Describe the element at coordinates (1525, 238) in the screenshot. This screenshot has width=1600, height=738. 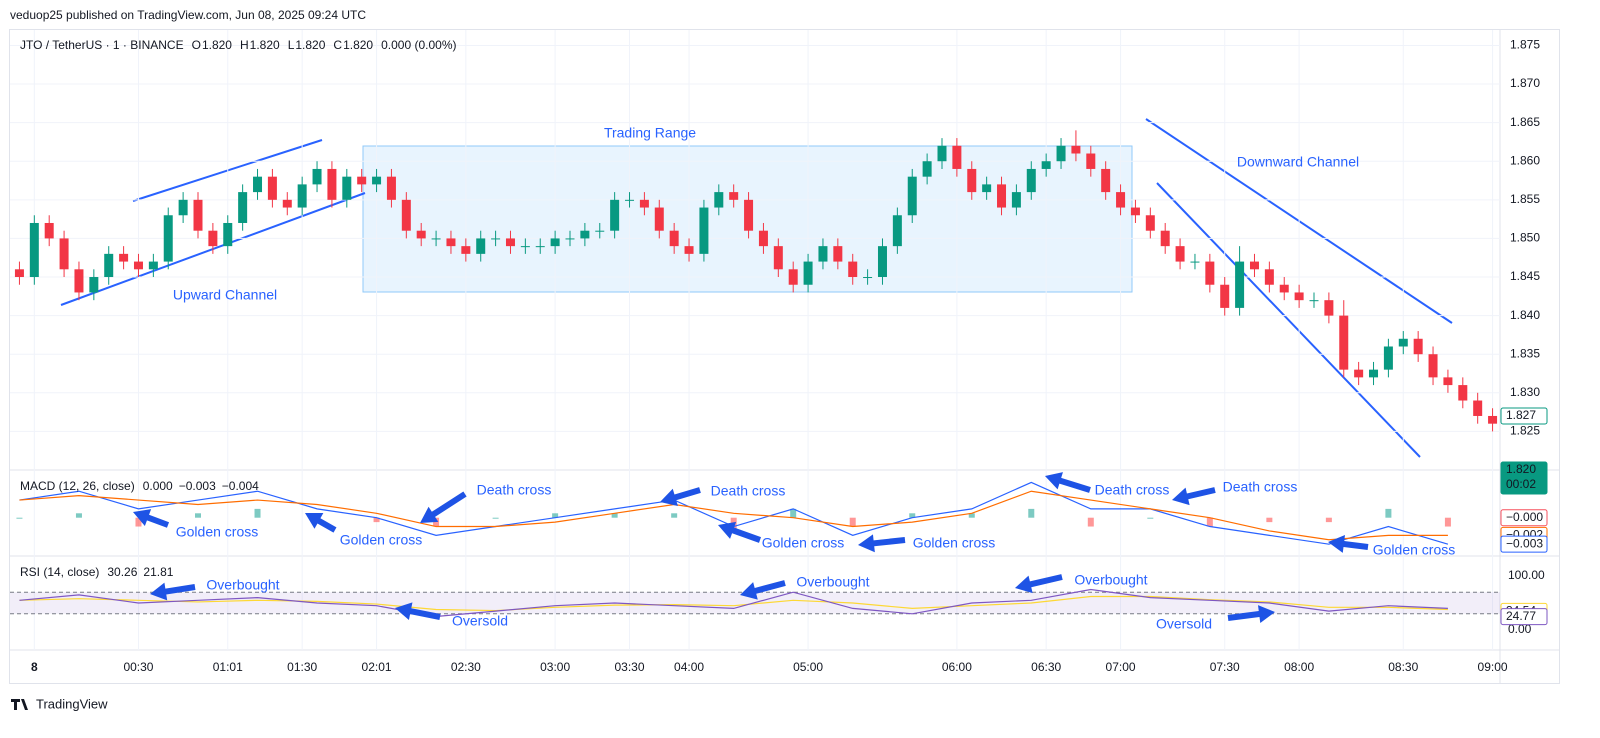
I see `y-tick-label: 1.850` at that location.